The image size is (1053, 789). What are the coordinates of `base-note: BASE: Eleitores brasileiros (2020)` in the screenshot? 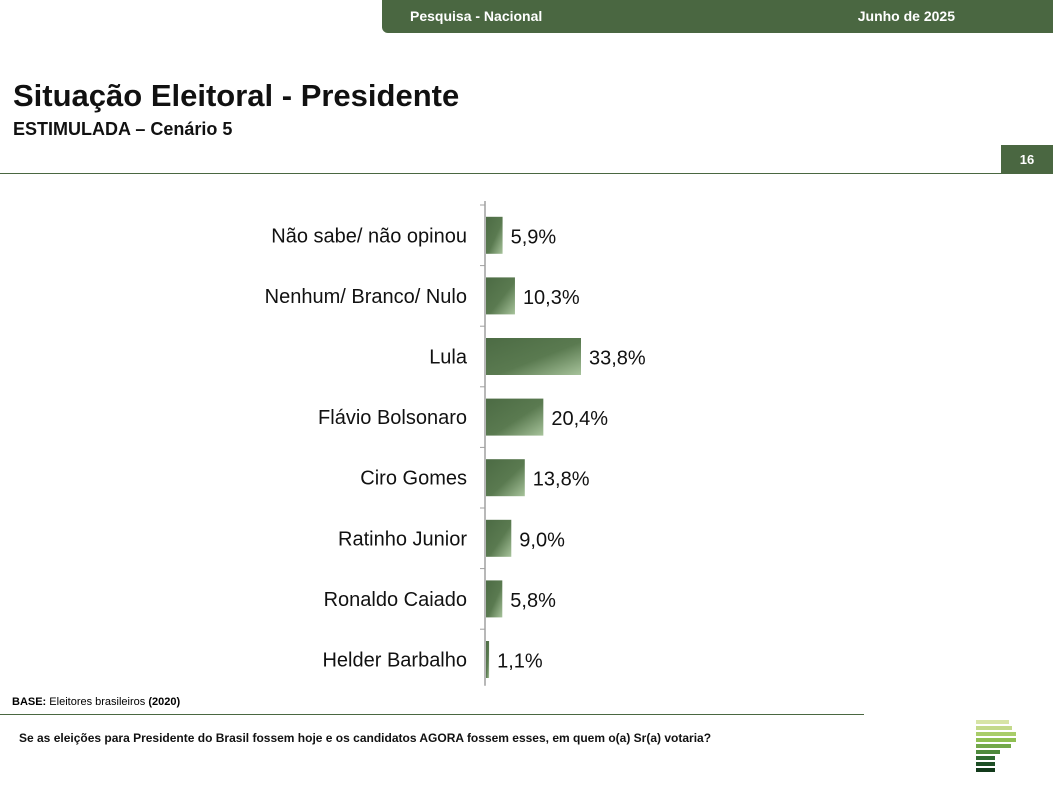 It's located at (96, 702).